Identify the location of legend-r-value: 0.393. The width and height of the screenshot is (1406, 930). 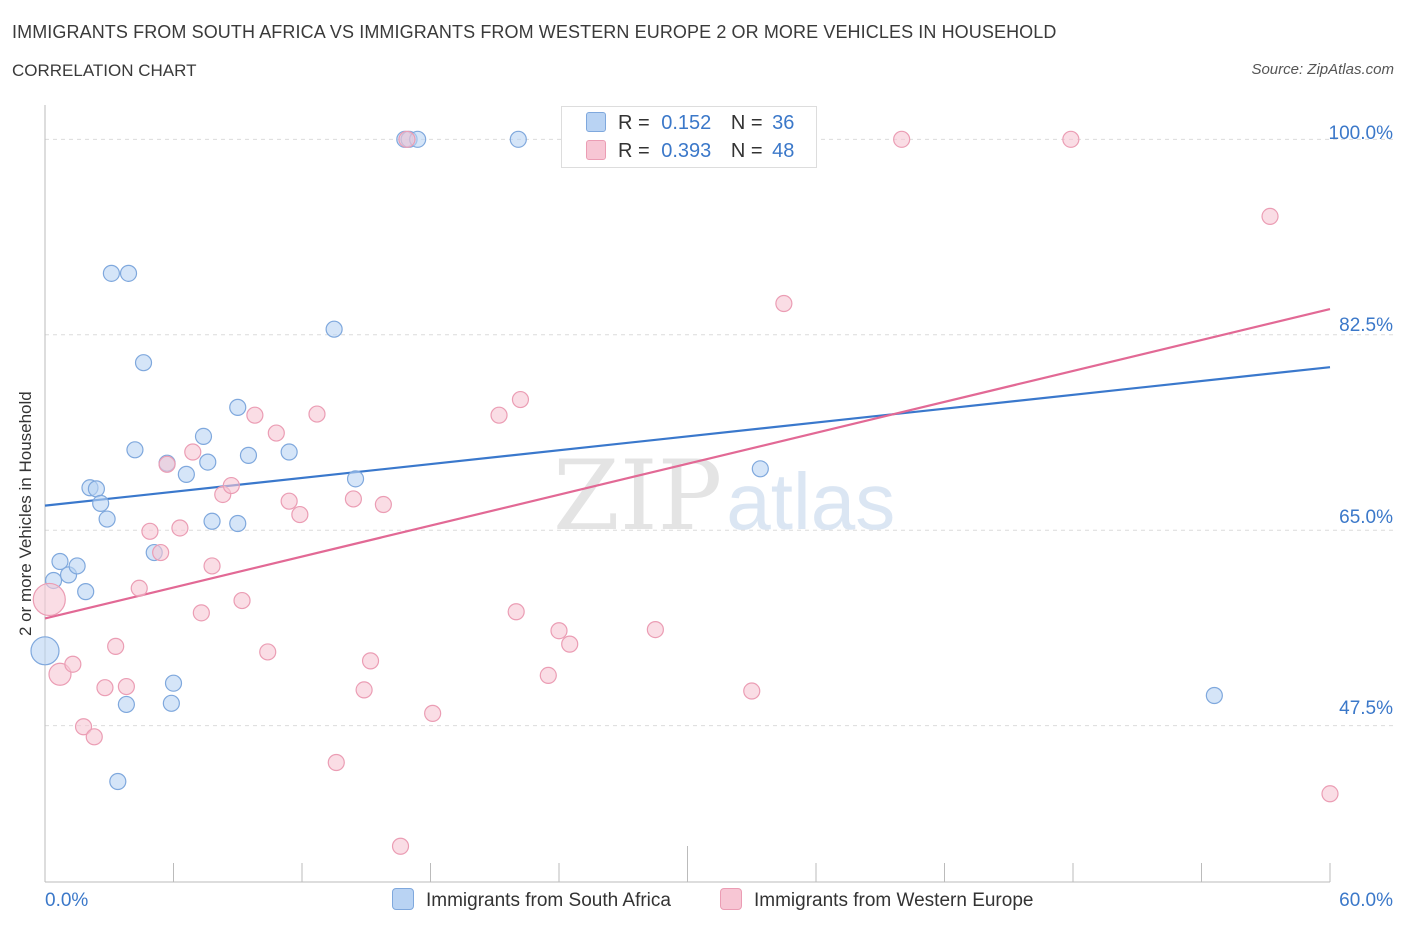
(686, 151).